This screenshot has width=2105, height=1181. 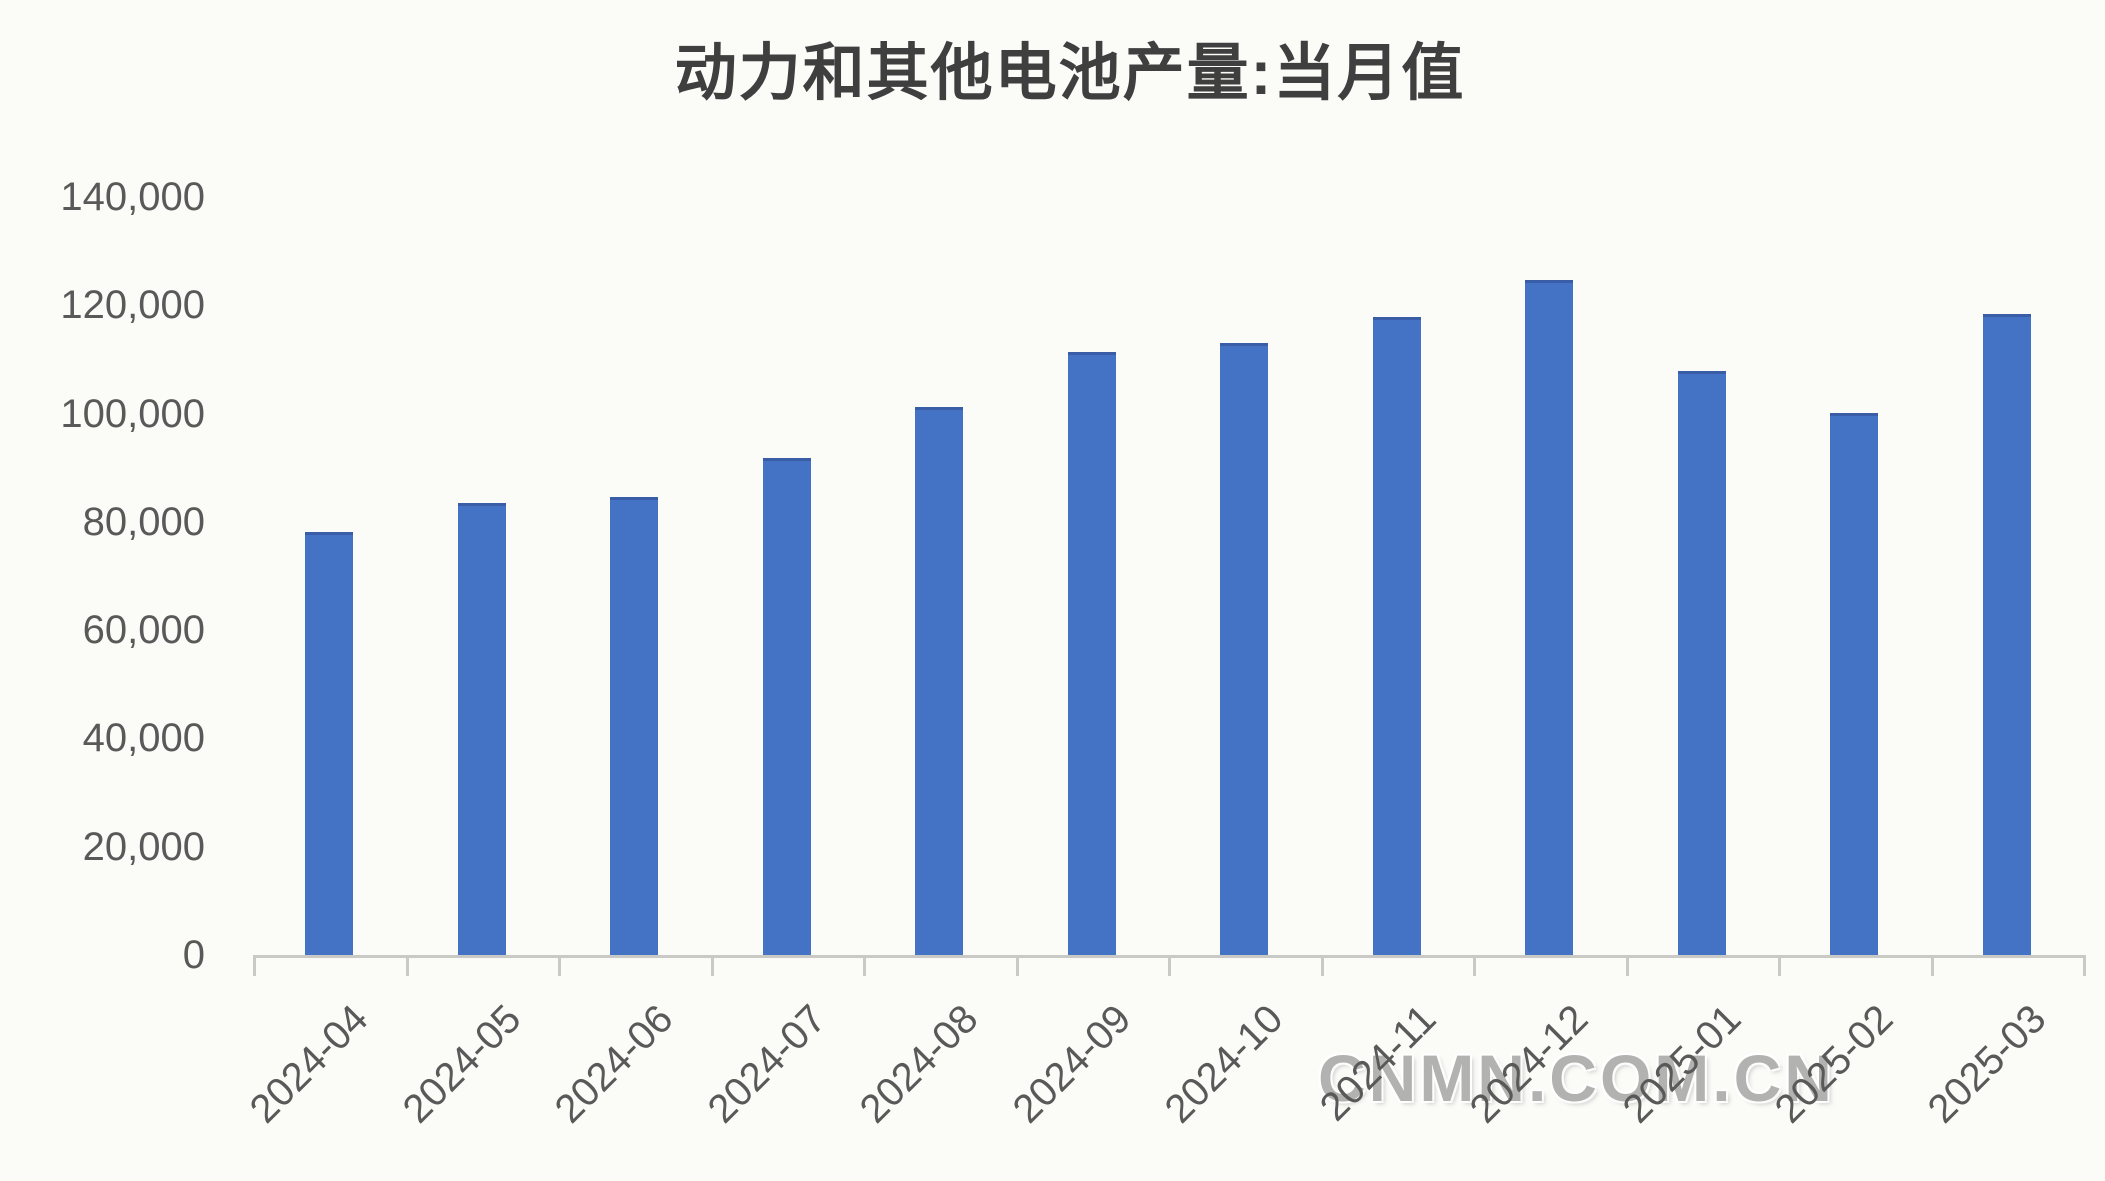 I want to click on x-axis-label-2024-05: 2024-05, so click(x=462, y=1064).